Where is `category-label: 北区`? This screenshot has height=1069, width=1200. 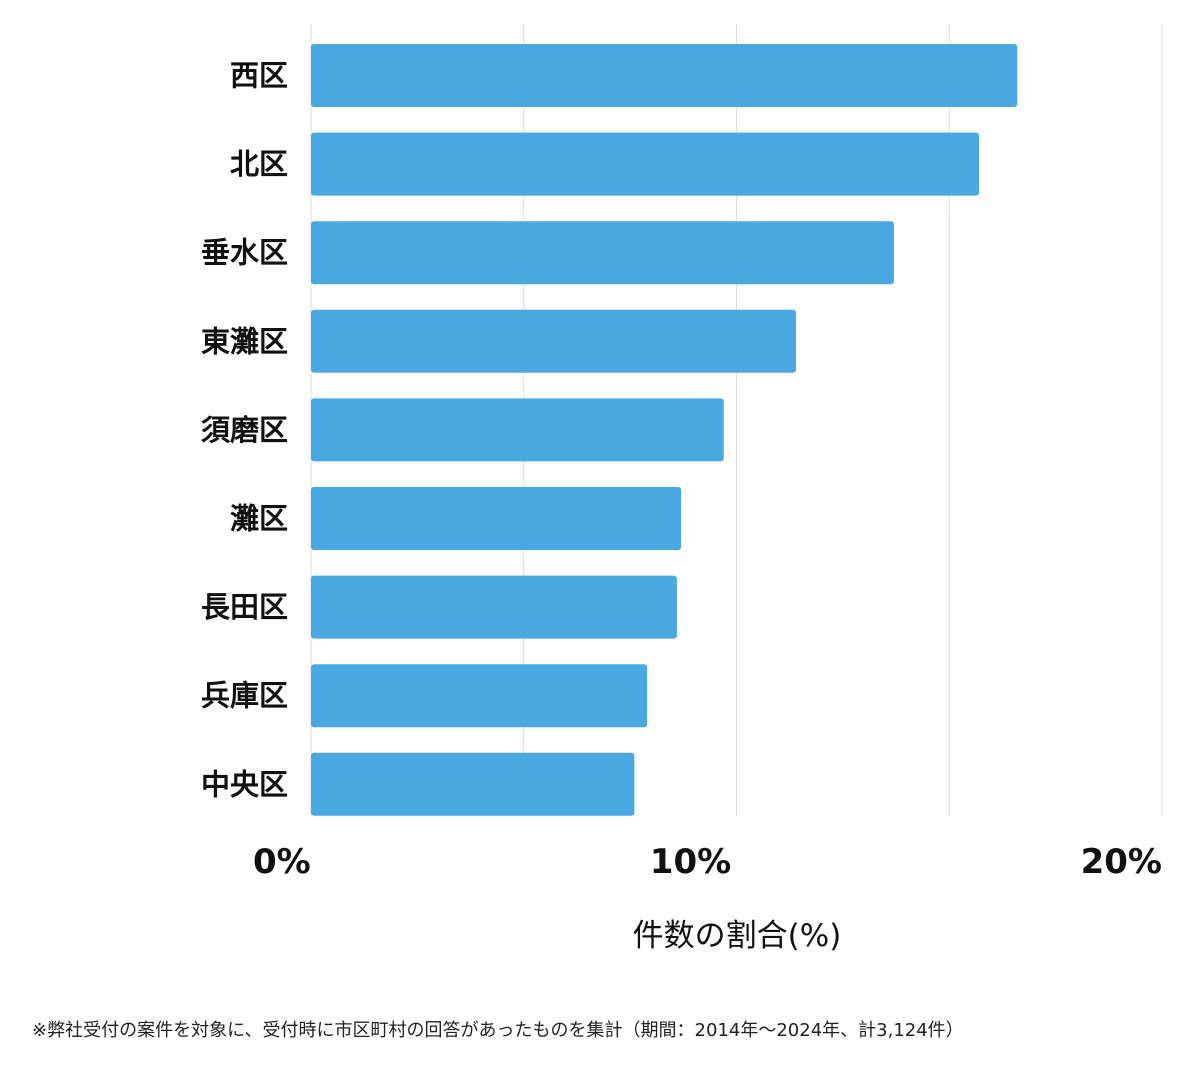
category-label: 北区 is located at coordinates (259, 164).